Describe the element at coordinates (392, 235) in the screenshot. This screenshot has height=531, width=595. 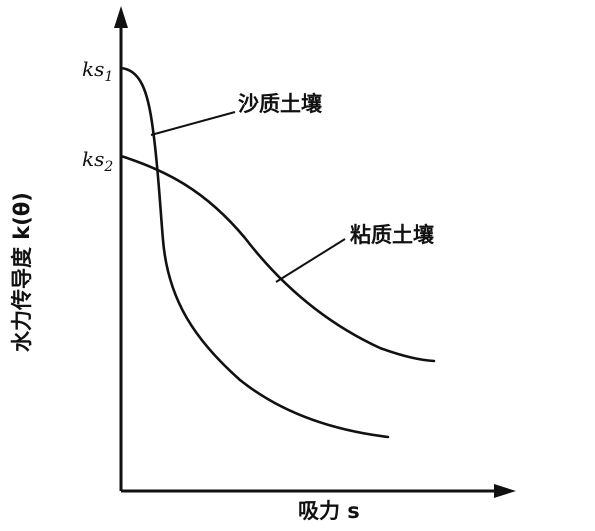
I see `clay-soil-label: 粘质土壤` at that location.